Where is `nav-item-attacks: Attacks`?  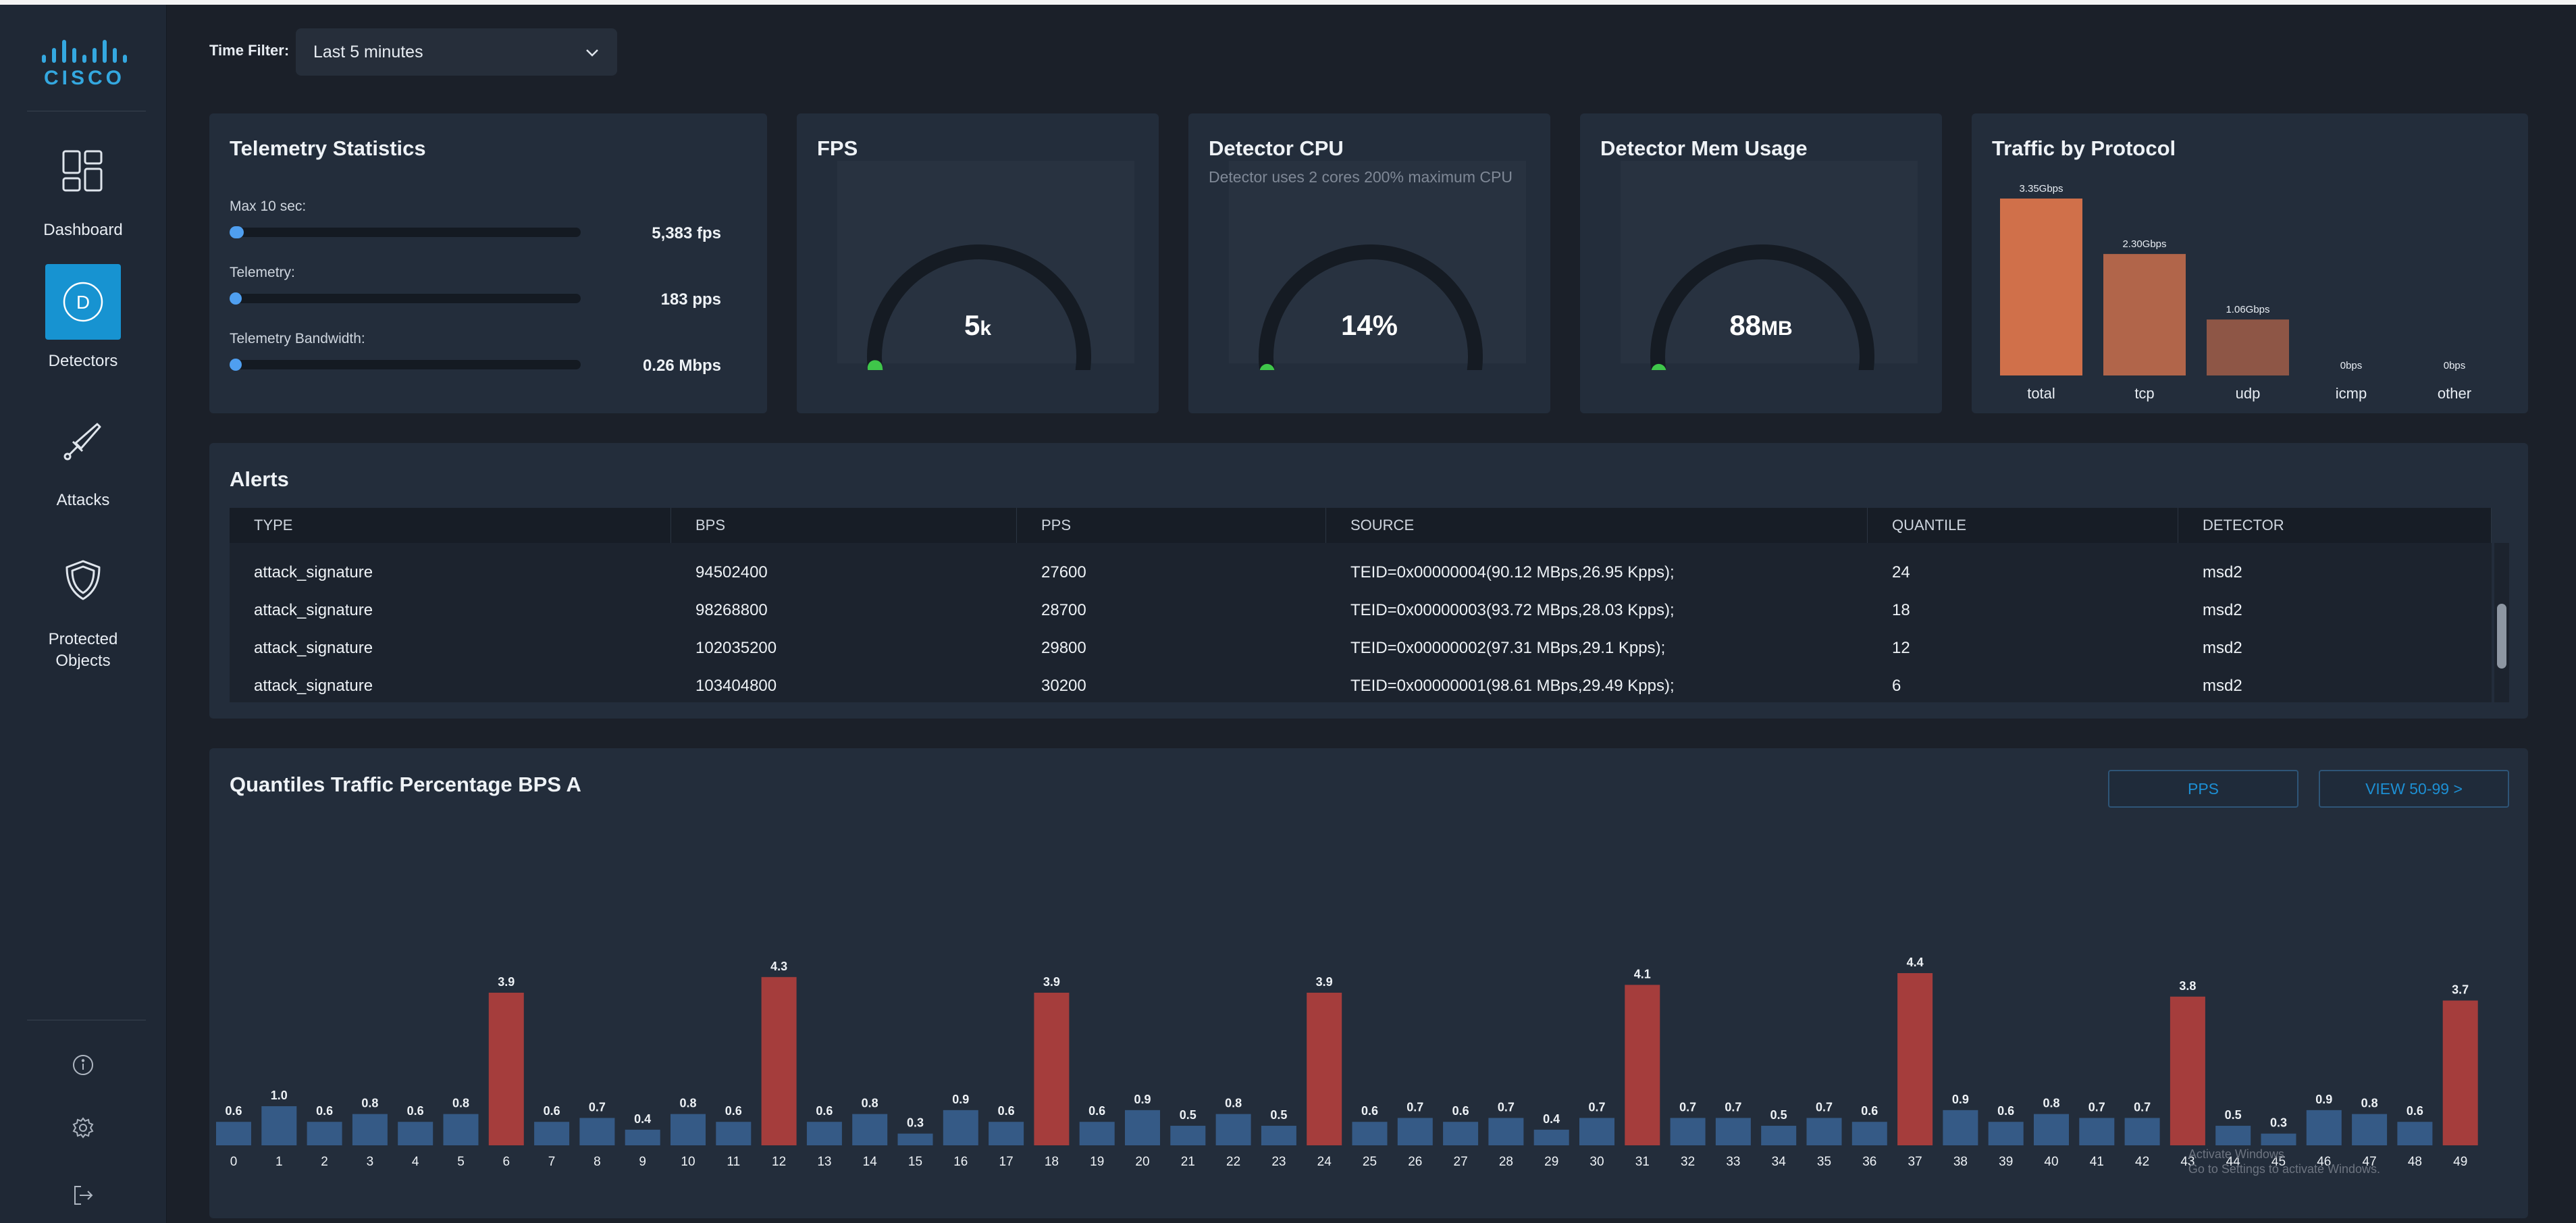
nav-item-attacks: Attacks is located at coordinates (83, 457).